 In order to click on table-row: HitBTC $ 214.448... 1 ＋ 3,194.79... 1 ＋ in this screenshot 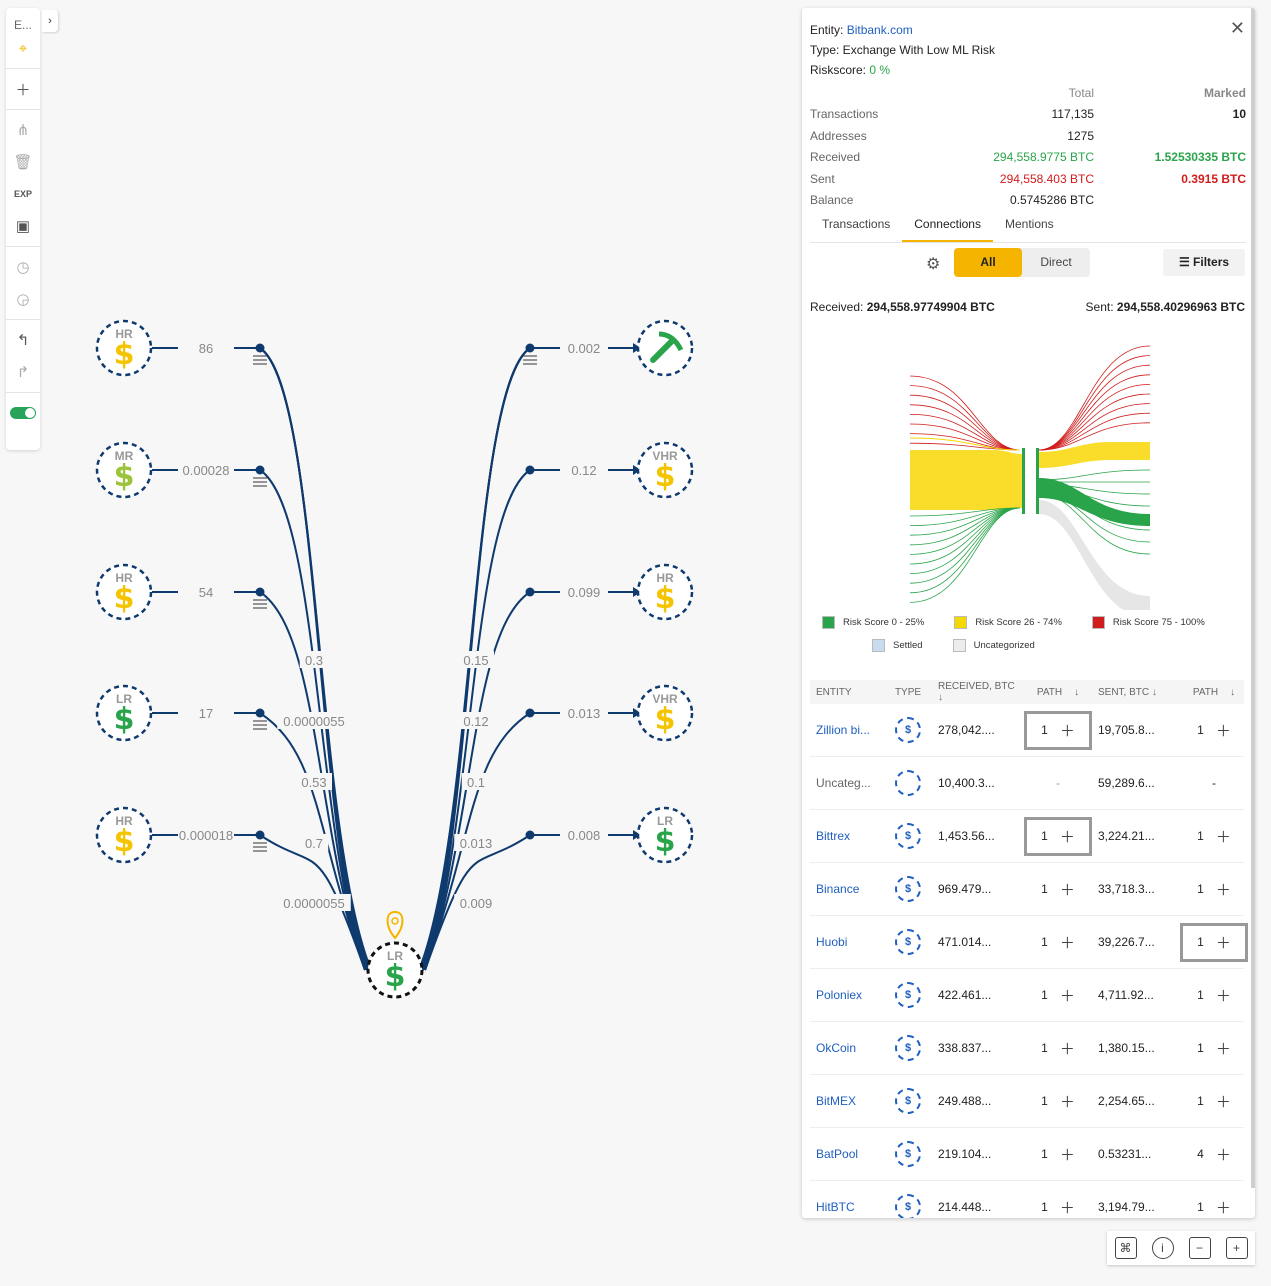, I will do `click(1027, 1199)`.